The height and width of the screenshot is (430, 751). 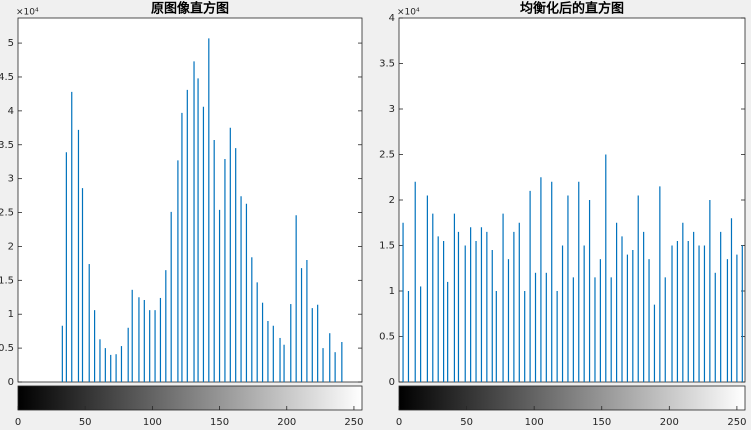 I want to click on y-tick-label: 5, so click(x=11, y=43).